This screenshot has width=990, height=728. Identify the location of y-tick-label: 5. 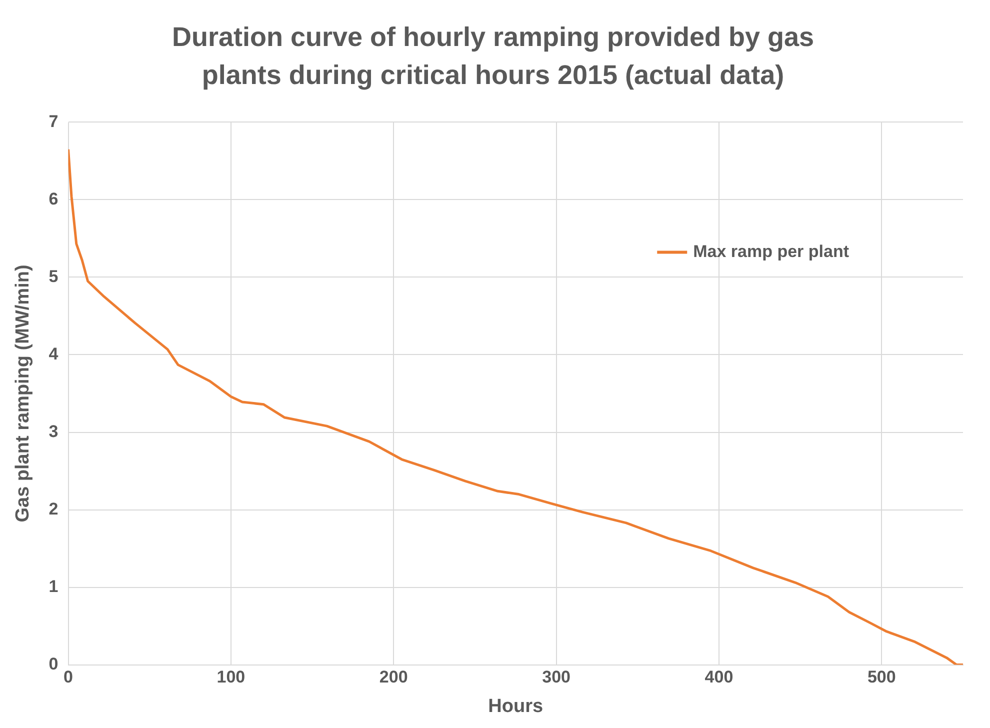
(53, 276).